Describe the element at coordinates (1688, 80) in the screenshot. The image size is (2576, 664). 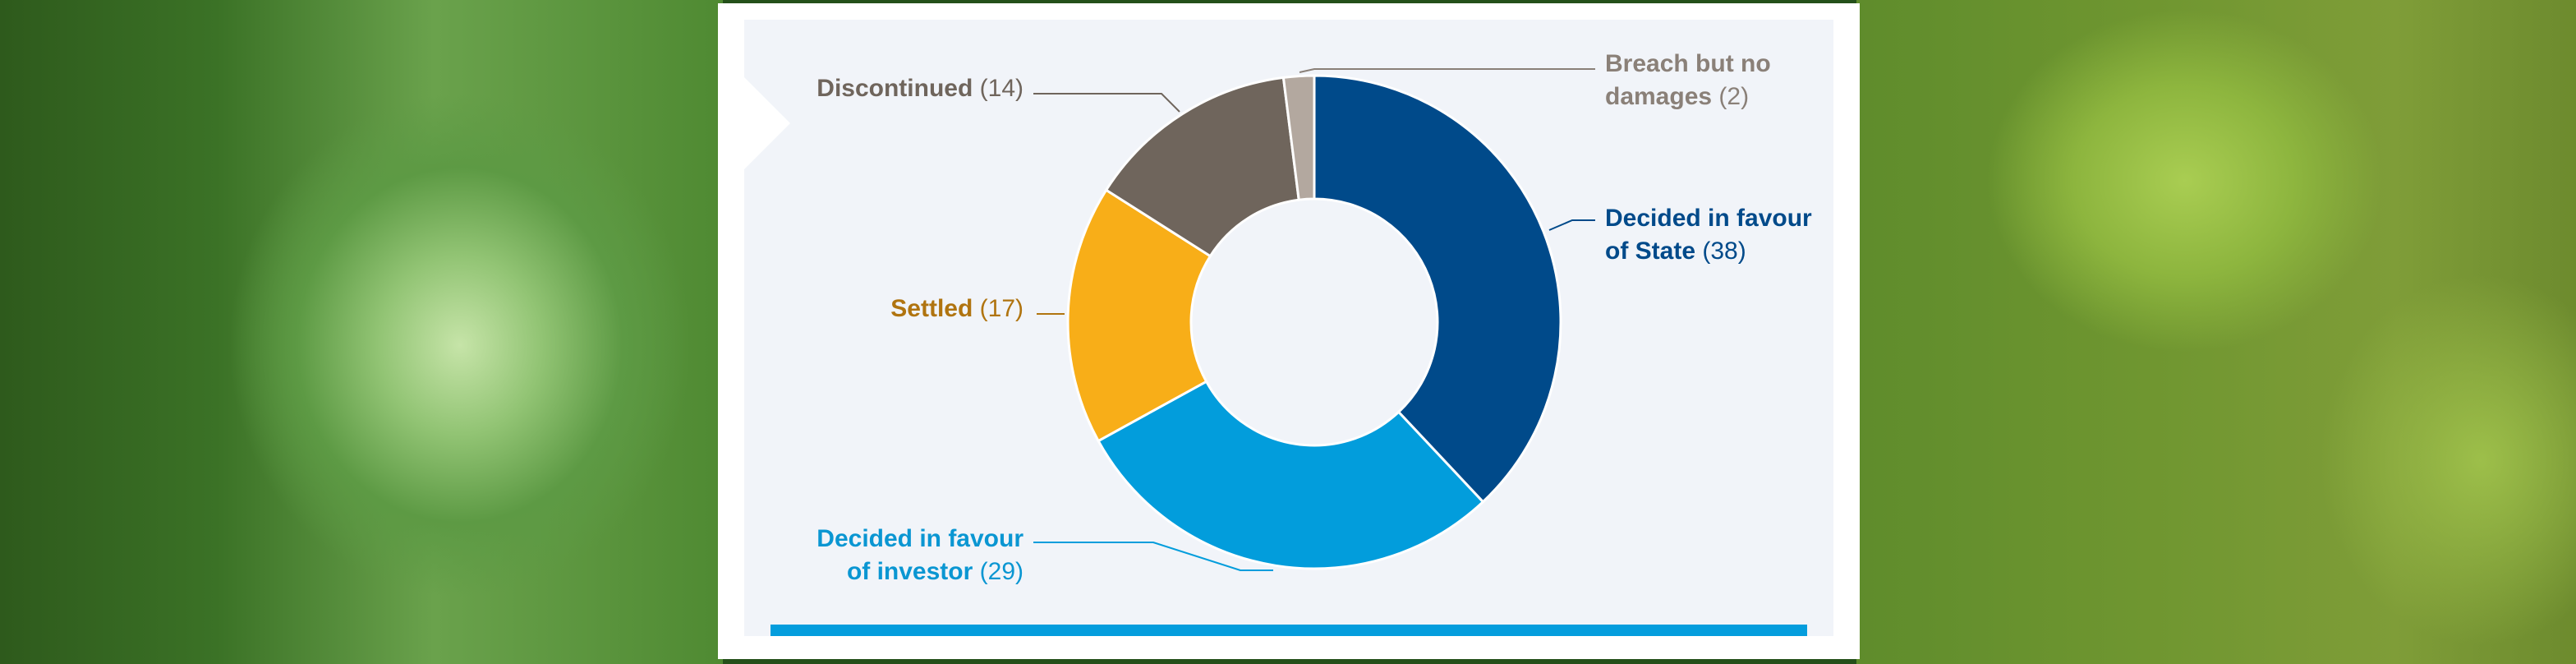
I see `label-breach-no-damages: Breach but no damages (2)` at that location.